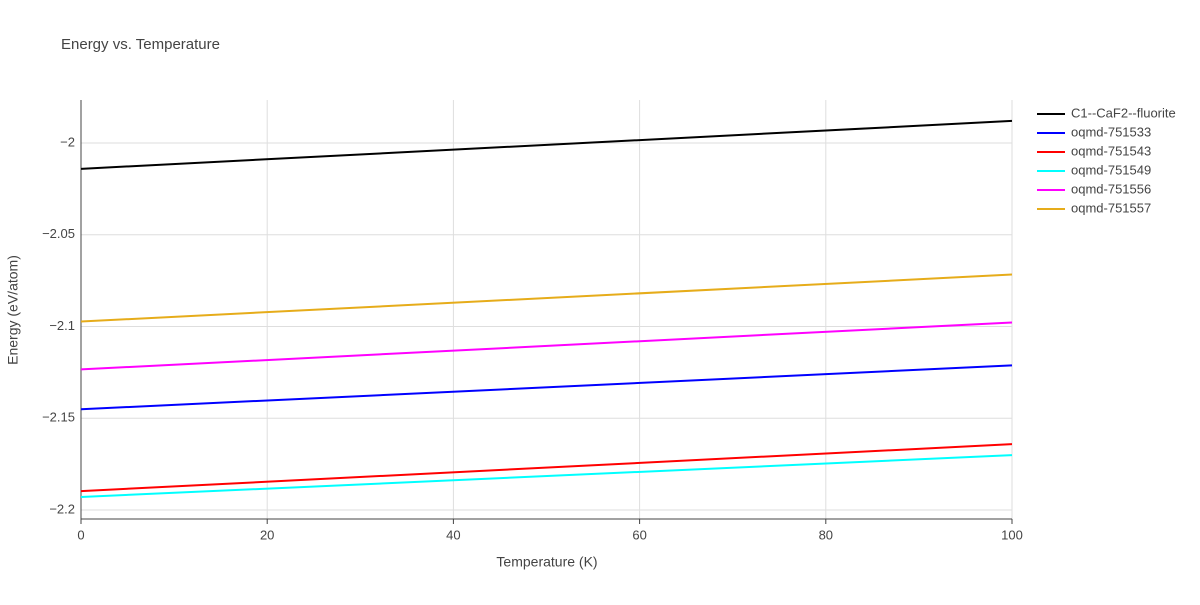  Describe the element at coordinates (1111, 169) in the screenshot. I see `legend-label: oqmd-751549` at that location.